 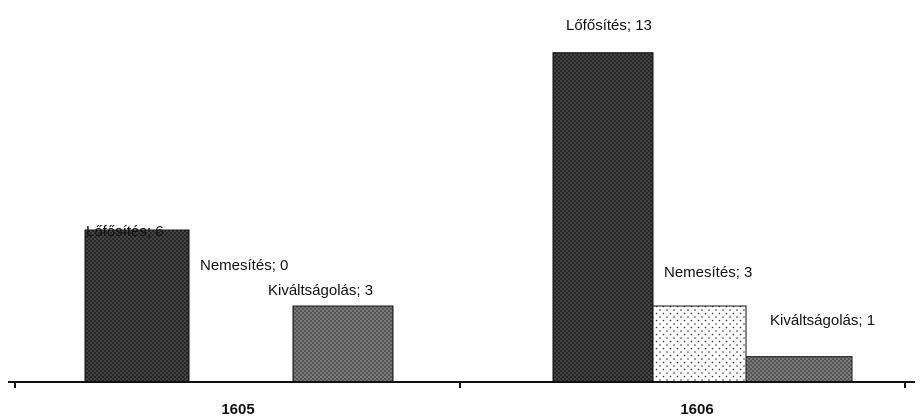 What do you see at coordinates (822, 320) in the screenshot?
I see `data-label: Kiváltságolás; 1` at bounding box center [822, 320].